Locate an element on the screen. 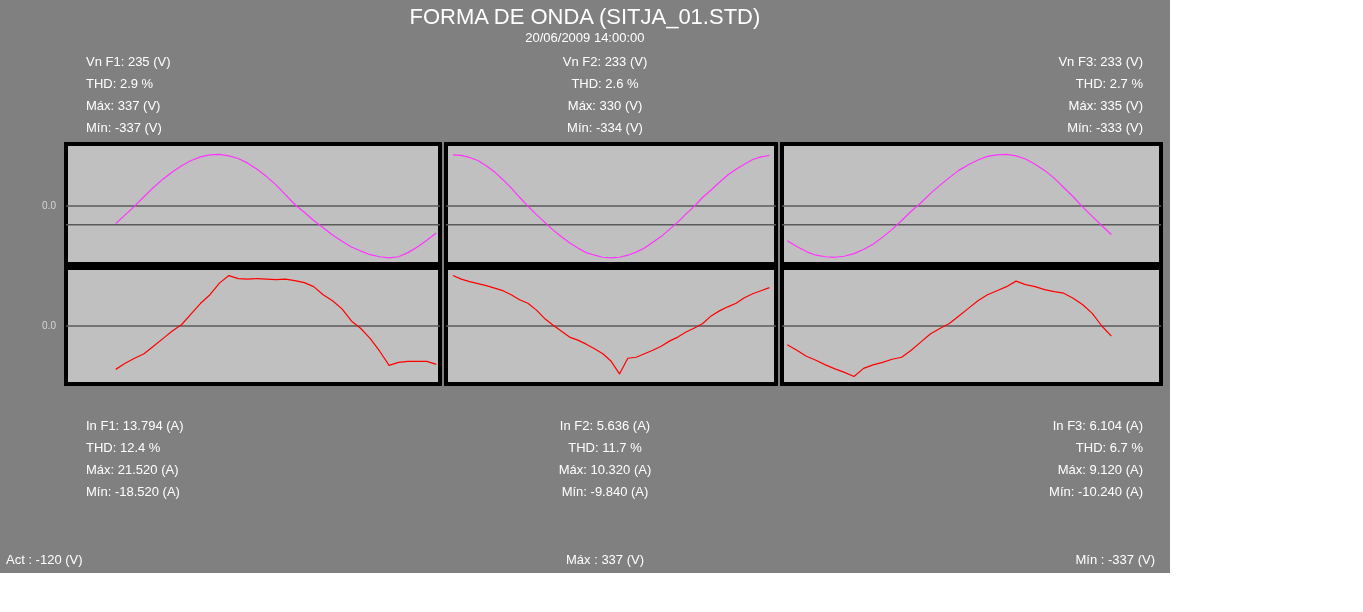  text: Máx : 337 (V) is located at coordinates (605, 559).